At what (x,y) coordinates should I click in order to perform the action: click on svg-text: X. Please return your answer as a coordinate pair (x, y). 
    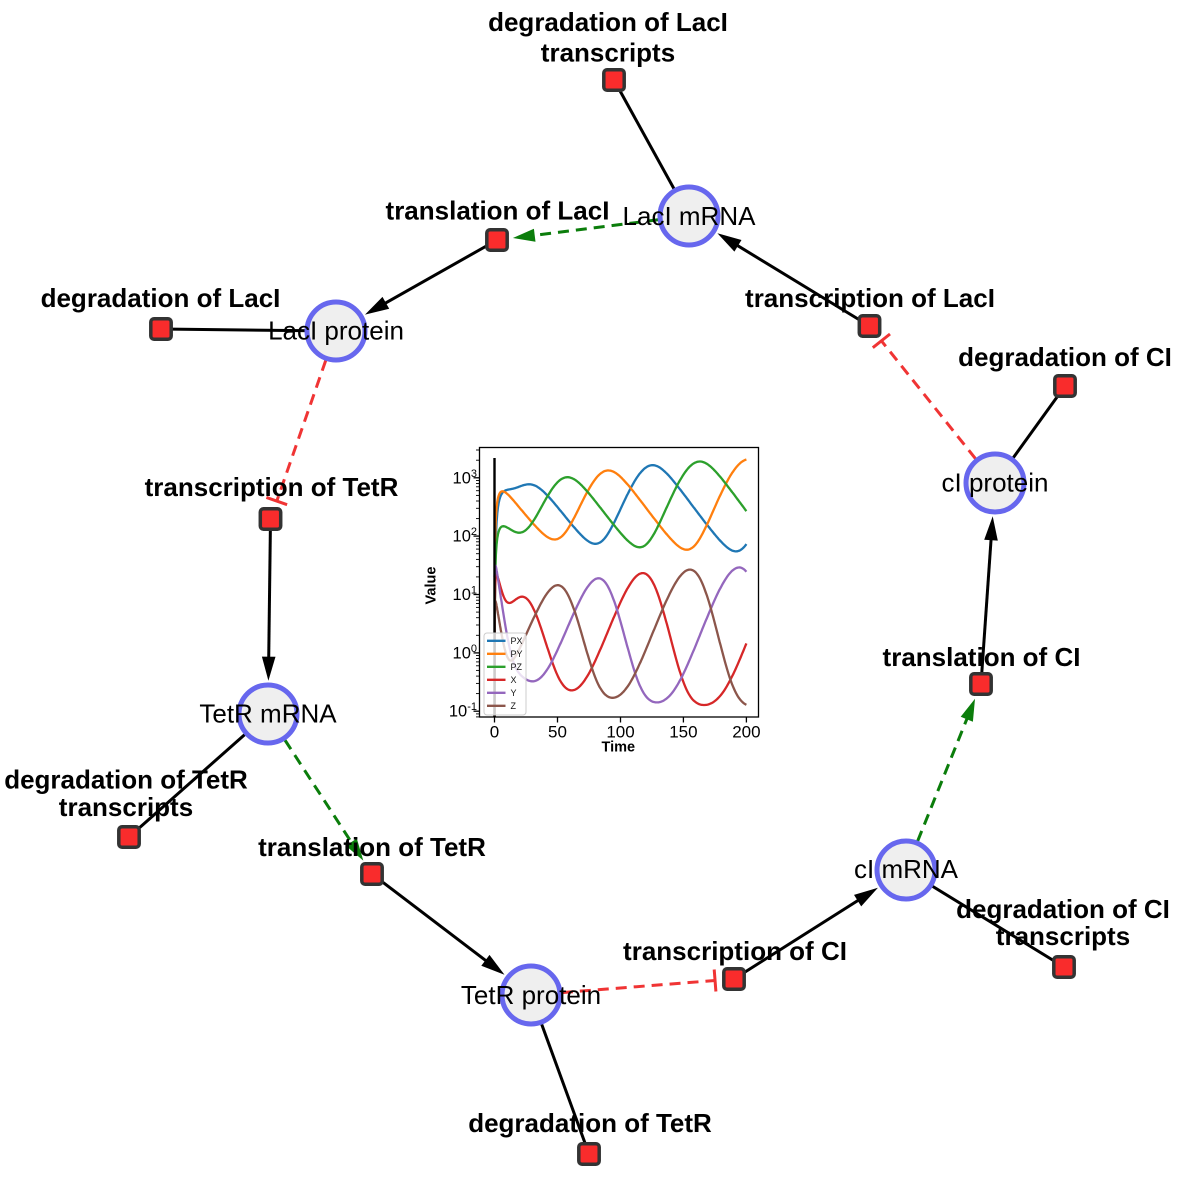
    Looking at the image, I should click on (514, 680).